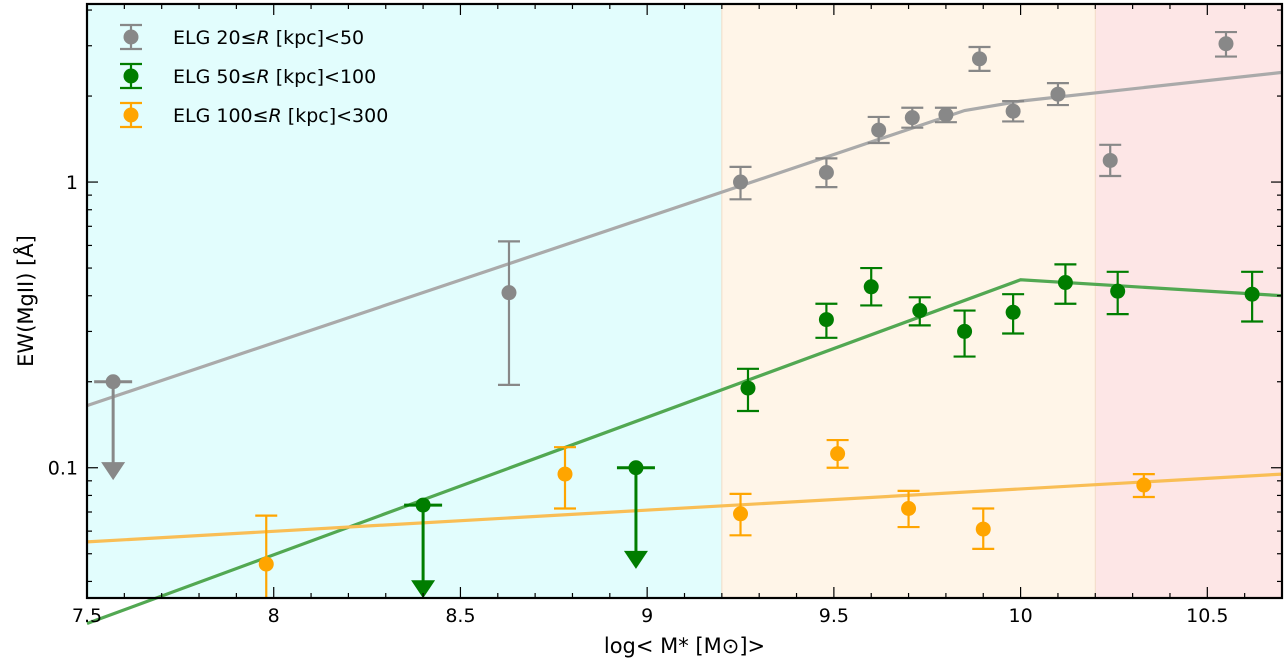 Image resolution: width=1287 pixels, height=660 pixels. Describe the element at coordinates (72, 183) in the screenshot. I see `y-tick-label: 1` at that location.